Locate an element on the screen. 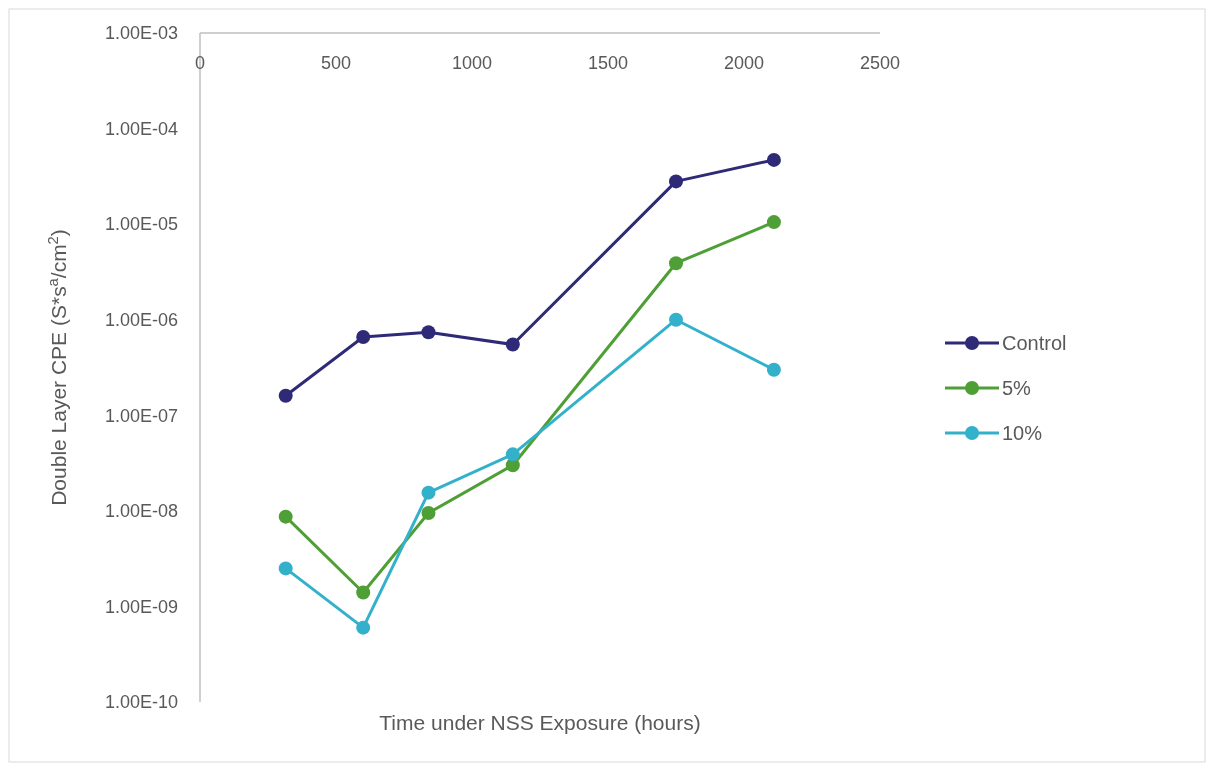  y-tick-label: 1.00E-09 is located at coordinates (141, 606).